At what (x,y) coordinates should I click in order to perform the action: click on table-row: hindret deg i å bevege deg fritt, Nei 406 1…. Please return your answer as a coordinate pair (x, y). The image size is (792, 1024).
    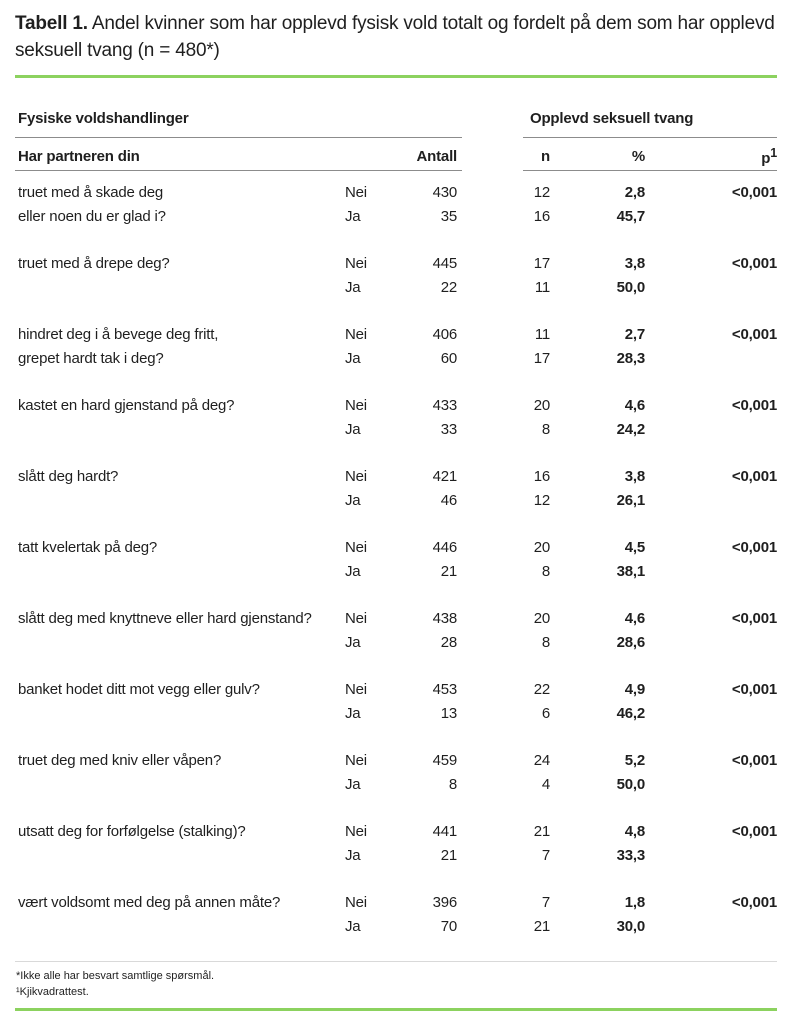
    Looking at the image, I should click on (396, 346).